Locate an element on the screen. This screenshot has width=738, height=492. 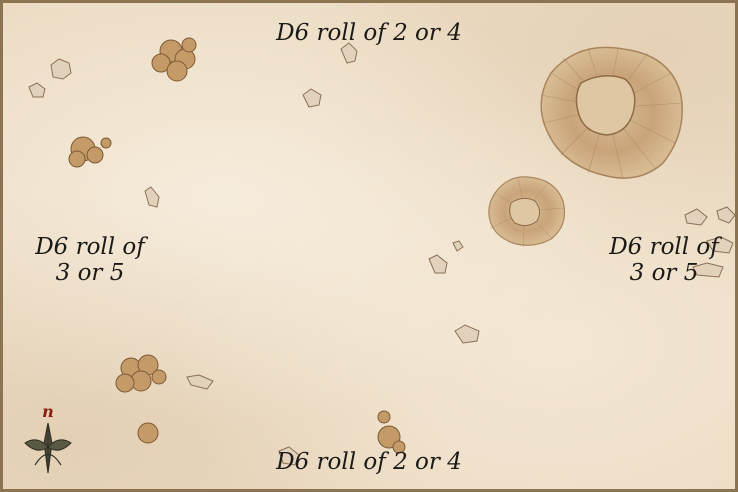
deployment-label-left-line1: D6 roll of is located at coordinates (90, 247).